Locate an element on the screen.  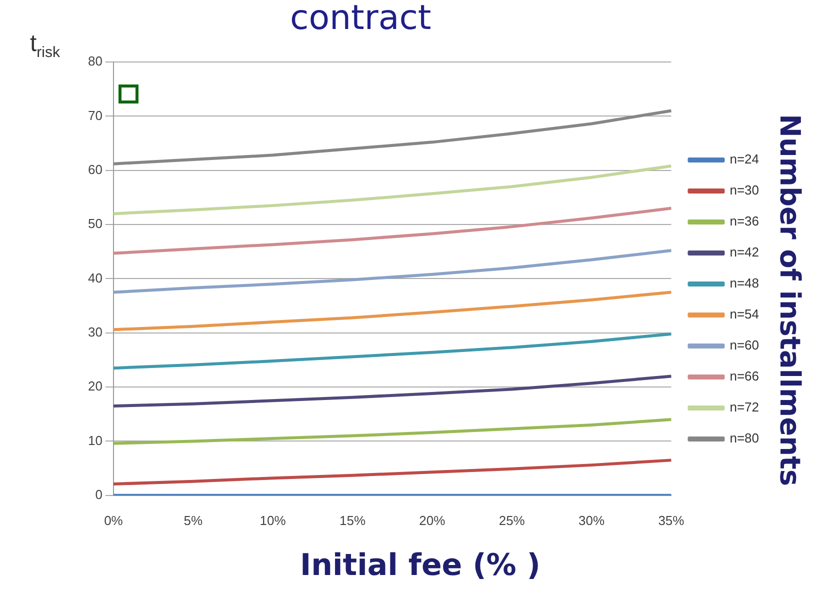
legend-label: n=80 is located at coordinates (745, 438).